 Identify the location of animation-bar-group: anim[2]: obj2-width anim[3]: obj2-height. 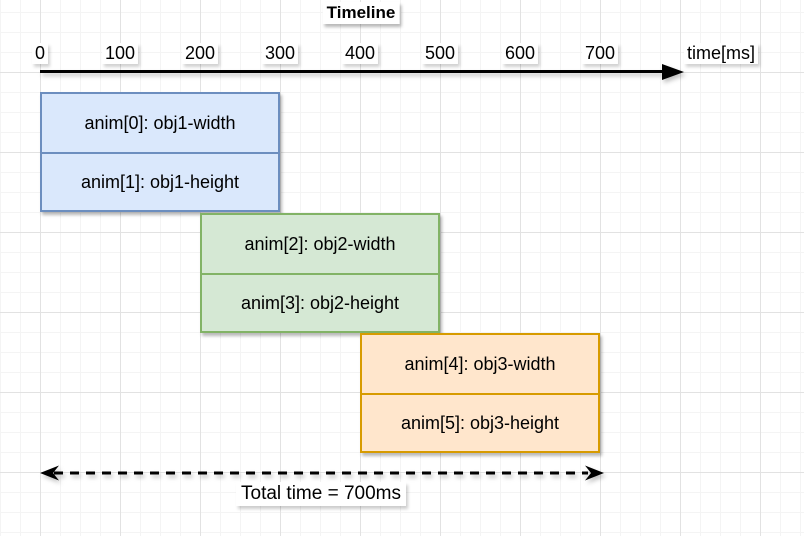
(320, 273).